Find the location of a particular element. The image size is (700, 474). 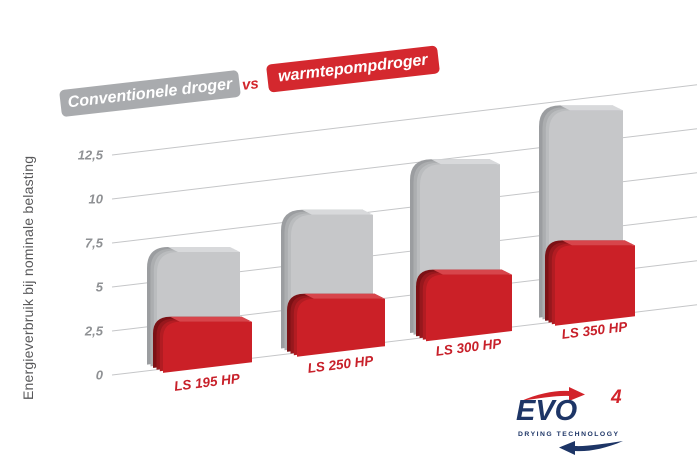

category-label-3: LS 300 HP is located at coordinates (469, 347).